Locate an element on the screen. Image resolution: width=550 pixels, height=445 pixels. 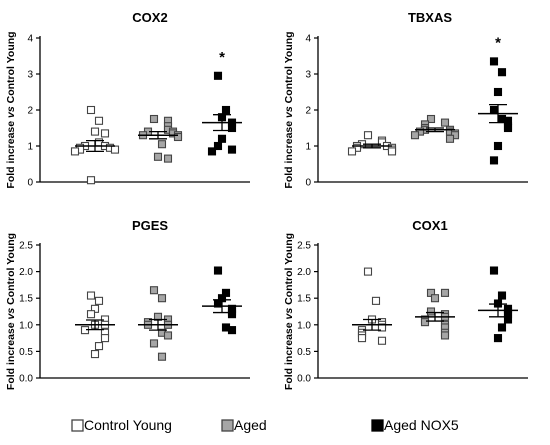
legend-label: Aged is located at coordinates (250, 425).